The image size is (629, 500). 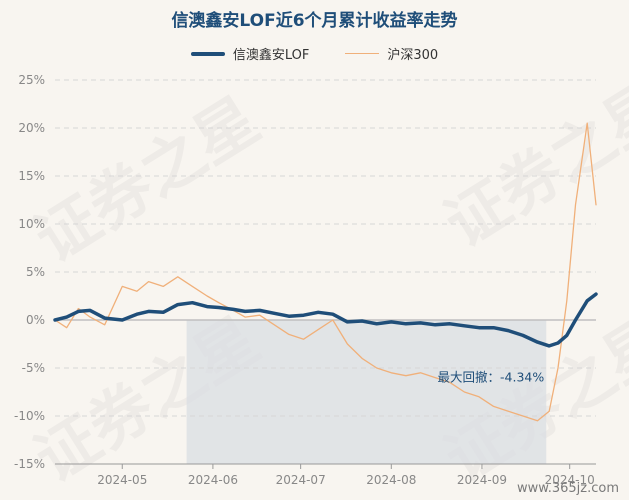 I want to click on x-tick-label: 2024-09, so click(x=482, y=480).